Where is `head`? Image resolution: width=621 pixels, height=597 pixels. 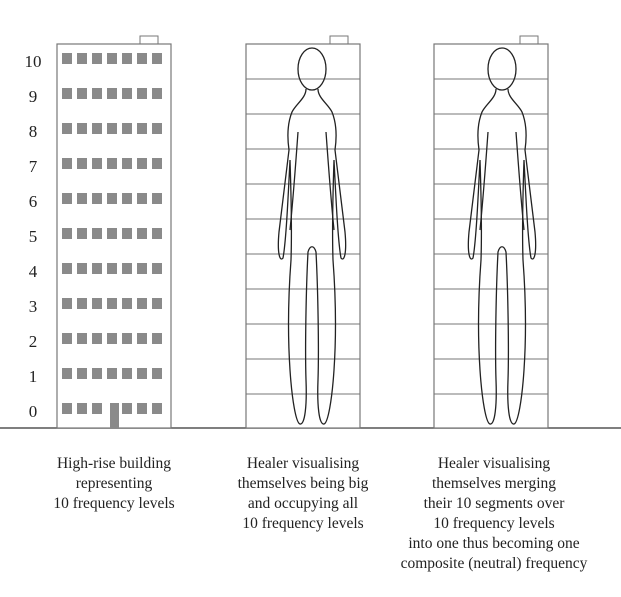
head is located at coordinates (312, 69).